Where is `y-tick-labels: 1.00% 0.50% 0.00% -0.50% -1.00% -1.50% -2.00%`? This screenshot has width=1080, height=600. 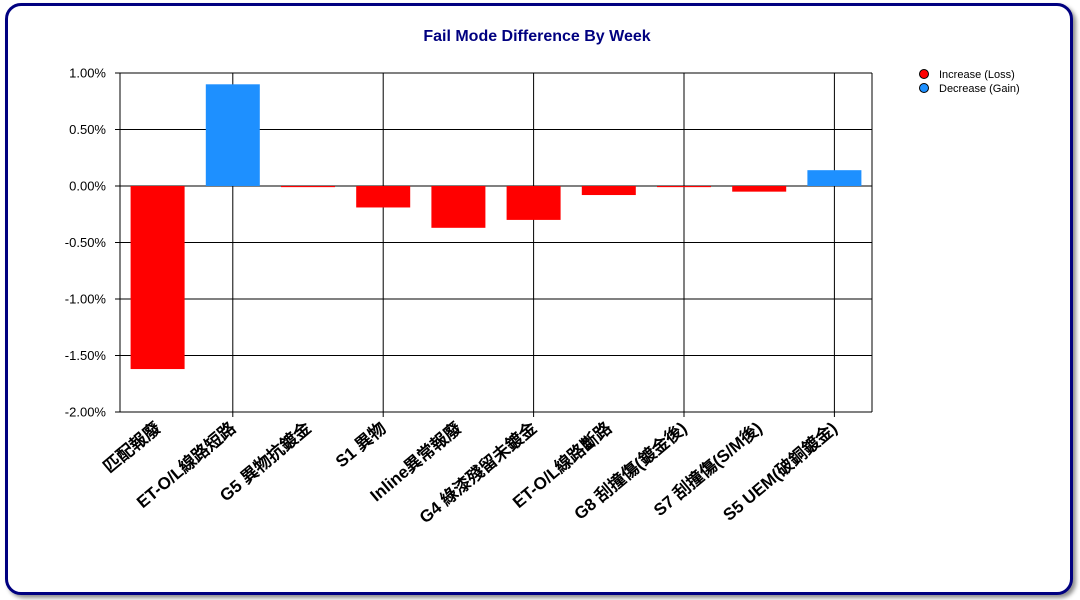
y-tick-labels: 1.00% 0.50% 0.00% -0.50% -1.00% -1.50% -2.00% is located at coordinates (86, 243).